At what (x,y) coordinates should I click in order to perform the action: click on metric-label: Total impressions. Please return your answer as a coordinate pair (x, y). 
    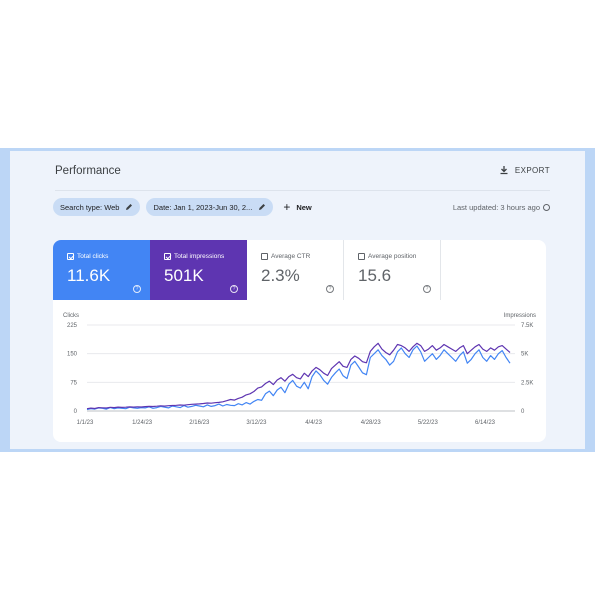
    Looking at the image, I should click on (199, 256).